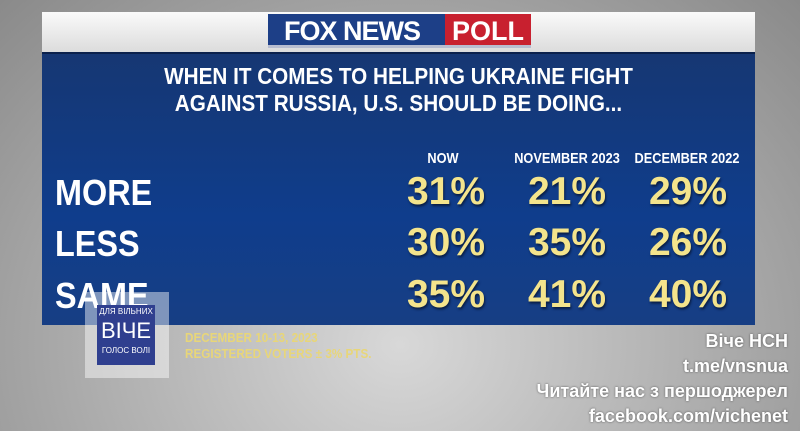  Describe the element at coordinates (126, 330) in the screenshot. I see `watermark-logo-main: ВІЧЕ` at that location.